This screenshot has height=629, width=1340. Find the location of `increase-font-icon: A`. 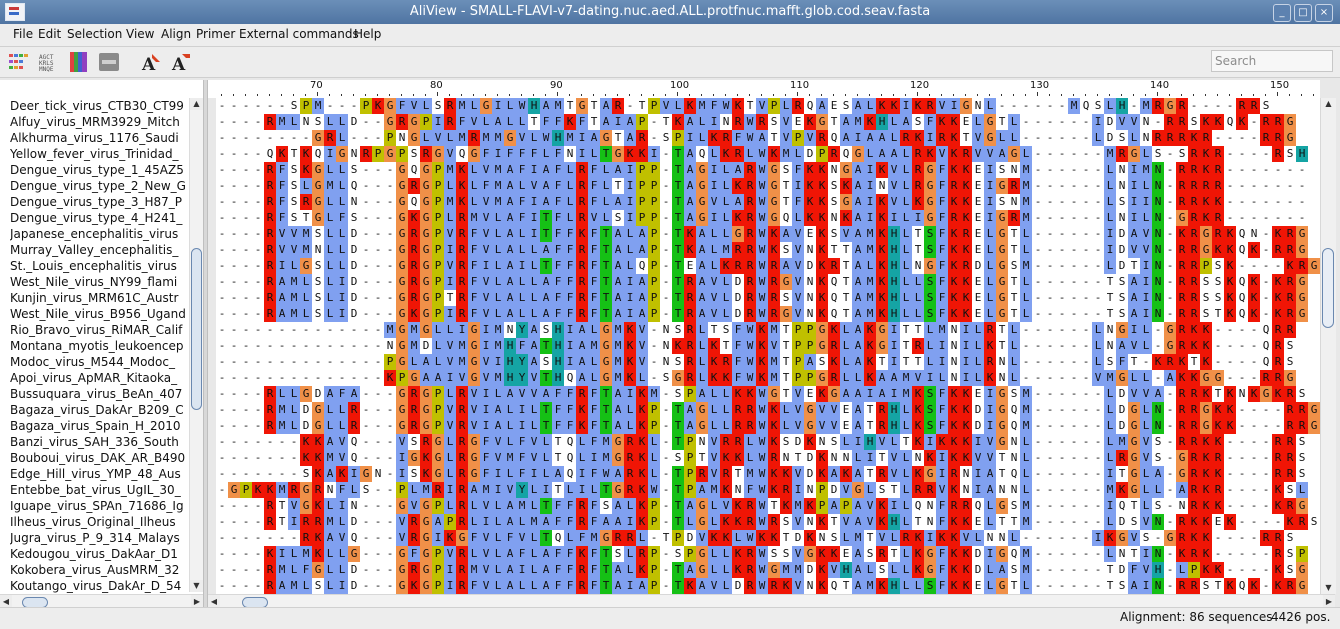

increase-font-icon: A is located at coordinates (151, 63).